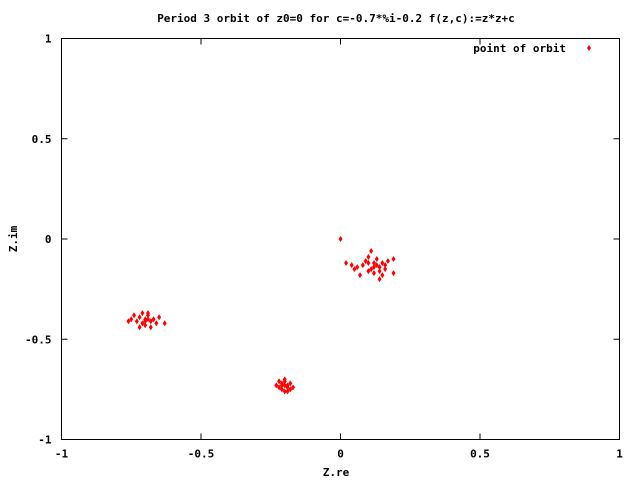 The image size is (640, 480). Describe the element at coordinates (38, 339) in the screenshot. I see `y-tick-label: -0.5` at that location.